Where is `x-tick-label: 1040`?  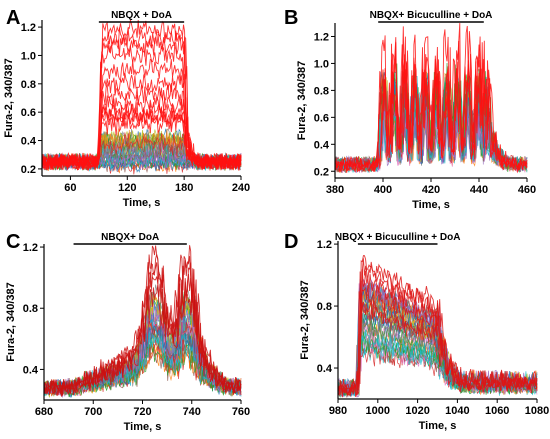 x-tick-label: 1040 is located at coordinates (457, 411).